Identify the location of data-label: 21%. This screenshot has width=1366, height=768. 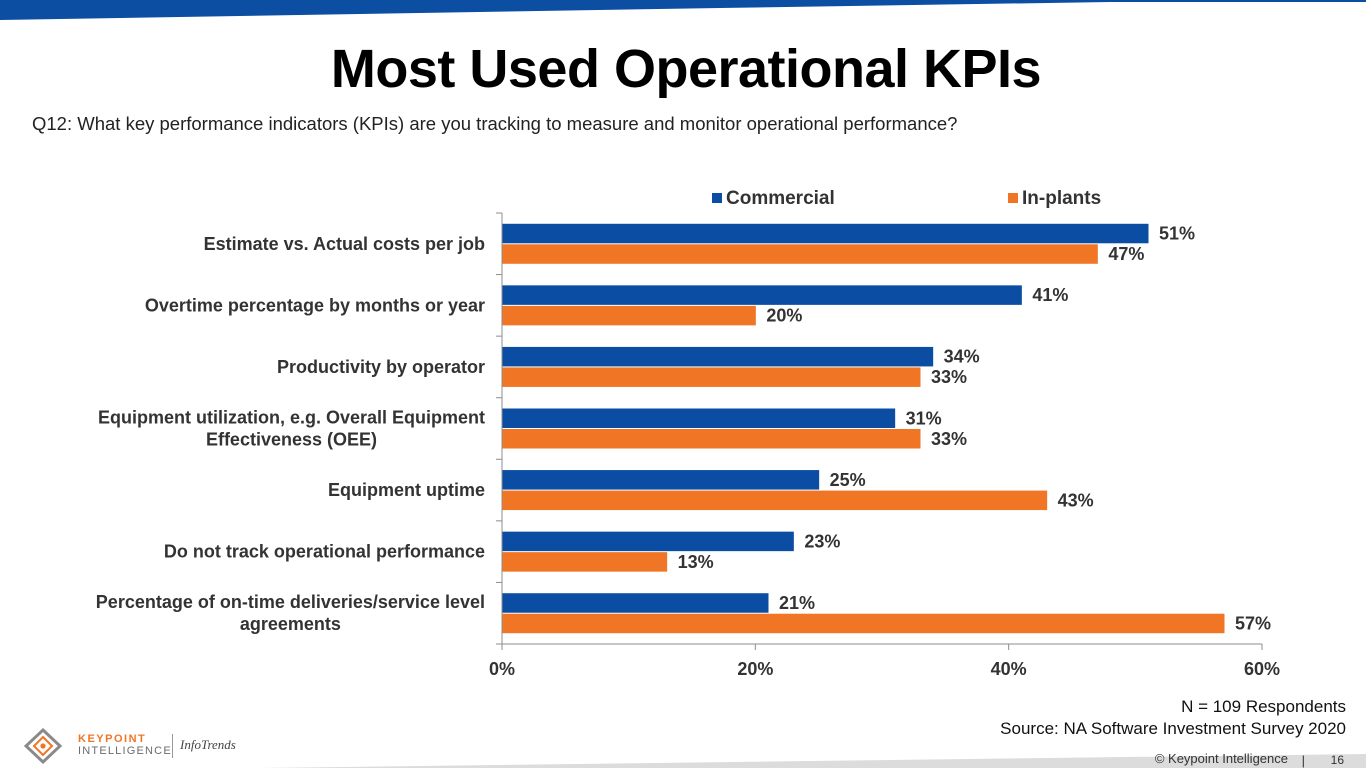
(797, 603).